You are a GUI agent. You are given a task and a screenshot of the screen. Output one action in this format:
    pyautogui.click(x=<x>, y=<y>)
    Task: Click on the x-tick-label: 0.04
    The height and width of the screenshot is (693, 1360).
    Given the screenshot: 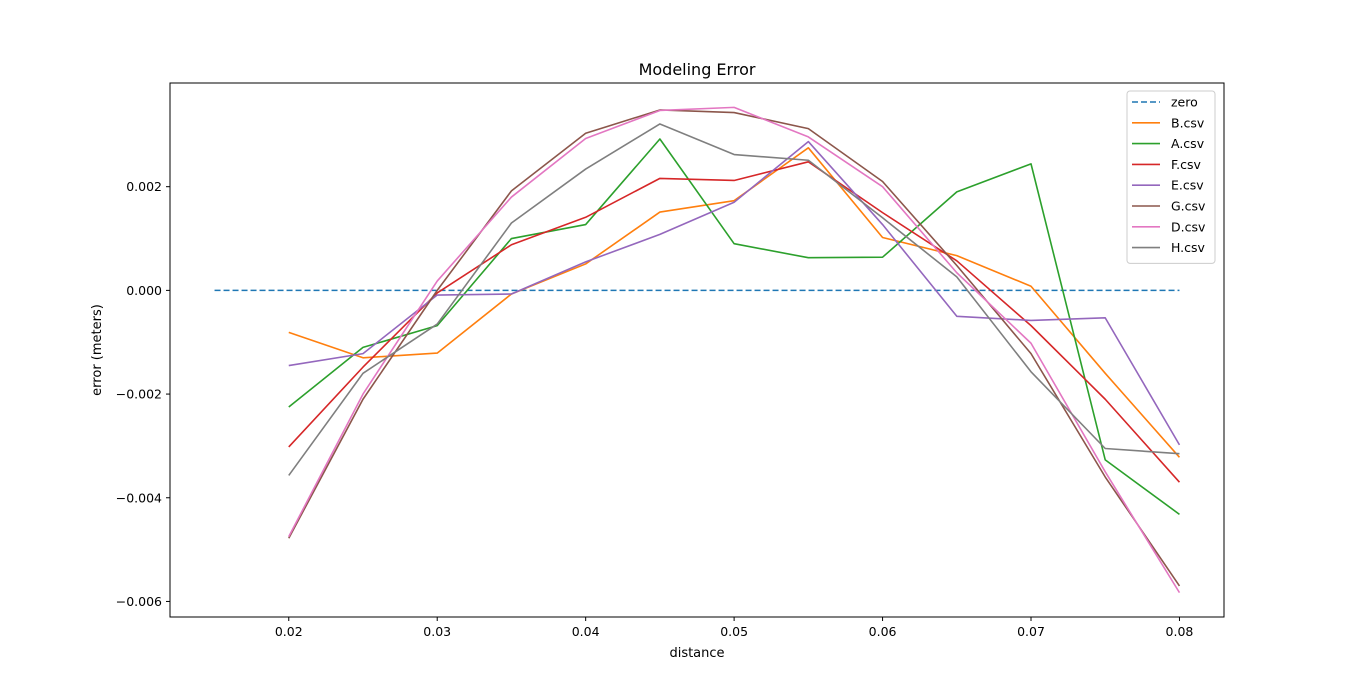 What is the action you would take?
    pyautogui.click(x=586, y=631)
    